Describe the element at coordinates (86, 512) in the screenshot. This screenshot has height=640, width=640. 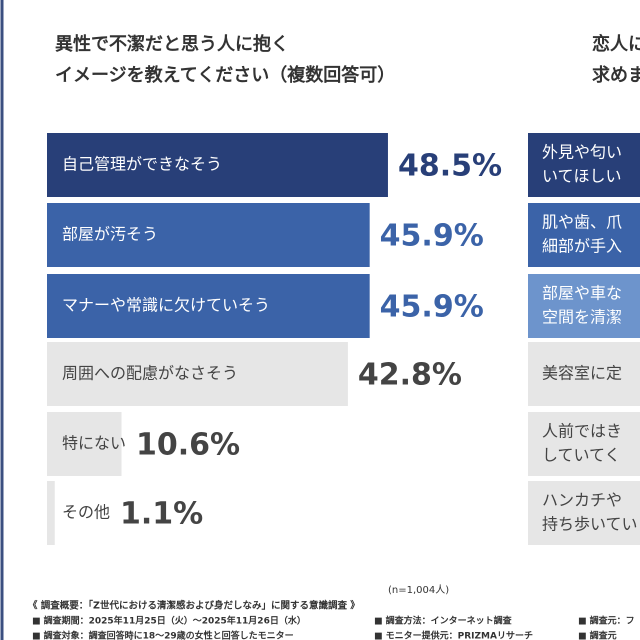
I see `bar-label: その他` at that location.